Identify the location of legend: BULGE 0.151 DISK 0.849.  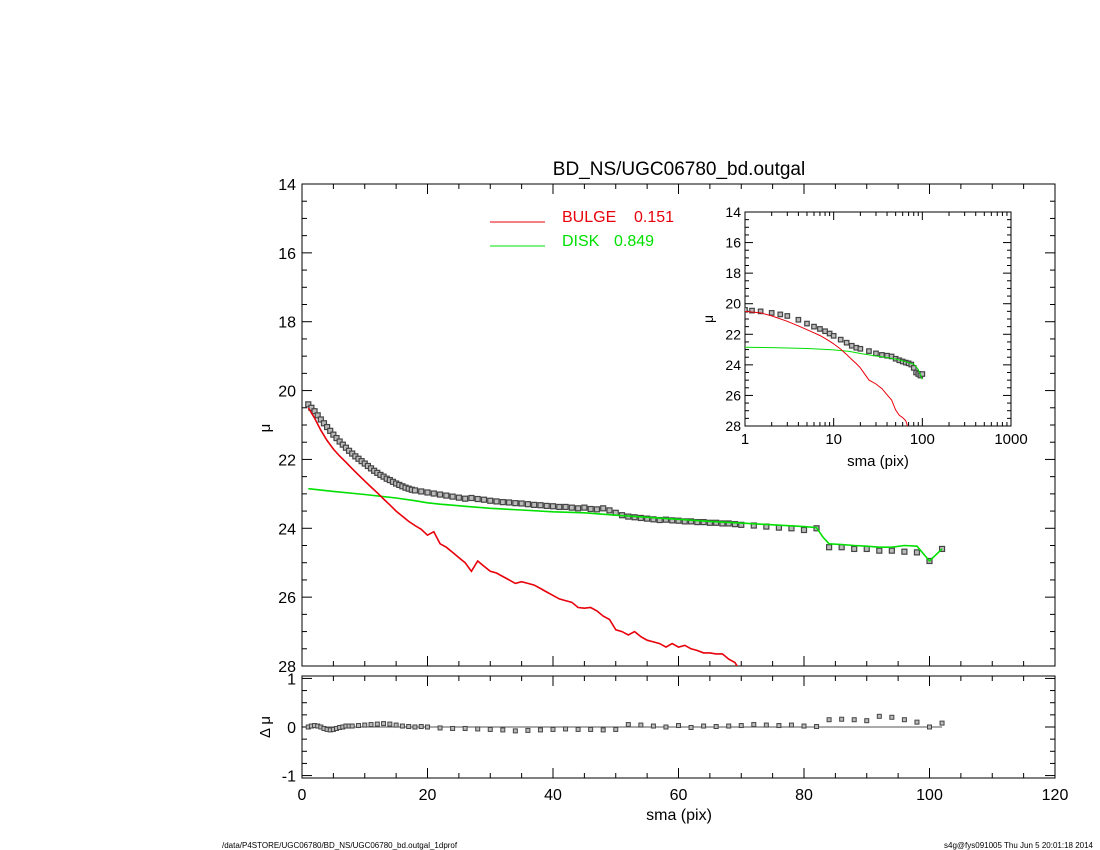
(582, 229).